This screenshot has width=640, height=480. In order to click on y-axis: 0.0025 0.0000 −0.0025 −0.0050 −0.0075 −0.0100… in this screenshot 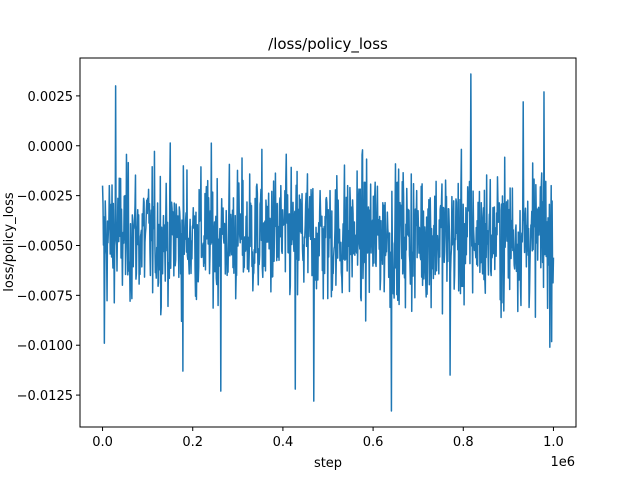, I will do `click(48, 247)`.